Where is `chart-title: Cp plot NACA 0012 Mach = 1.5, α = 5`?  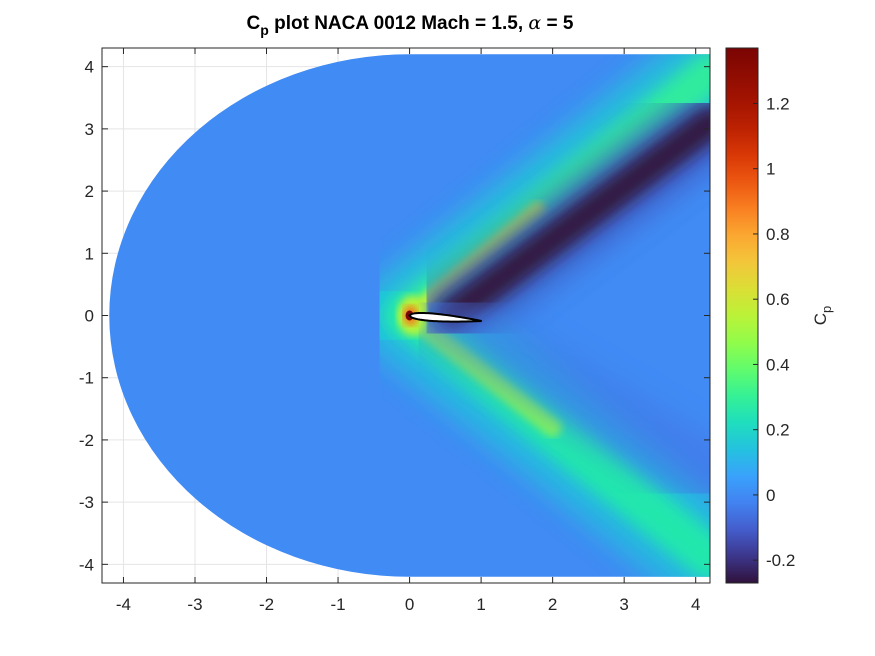
chart-title: Cp plot NACA 0012 Mach = 1.5, α = 5 is located at coordinates (410, 25).